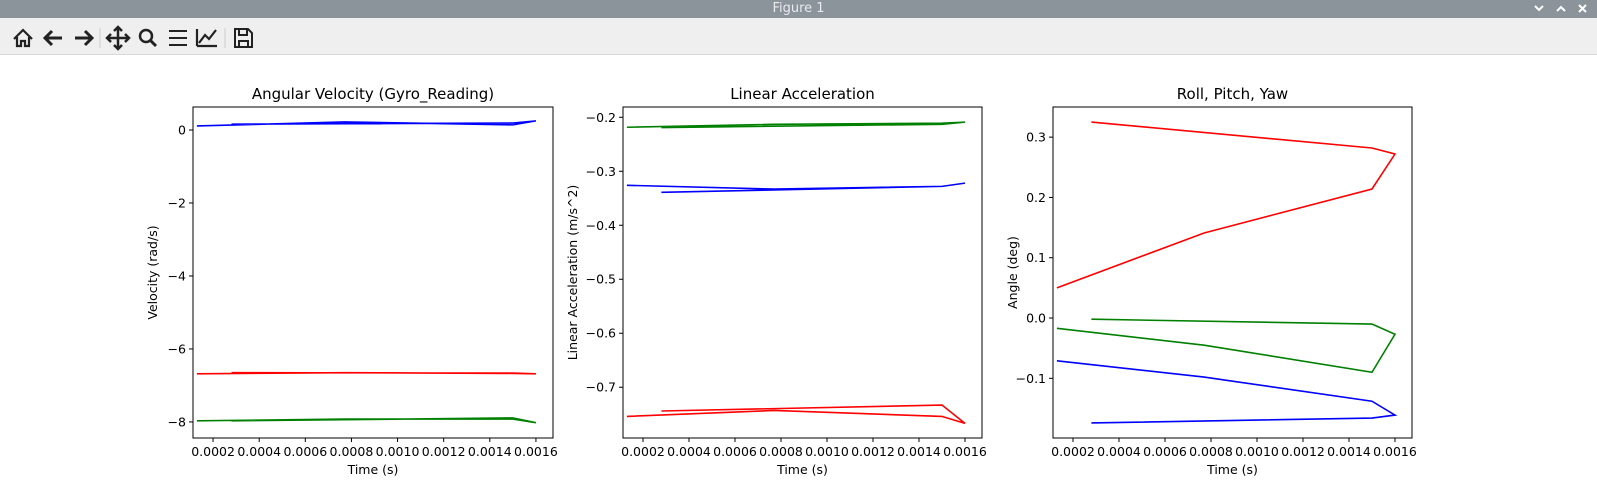 The width and height of the screenshot is (1597, 494). I want to click on y-tick-label: 0.0, so click(1036, 318).